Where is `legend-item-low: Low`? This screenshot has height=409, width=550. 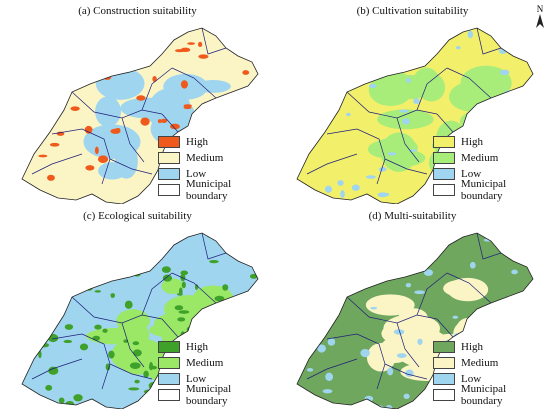 legend-item-low: Low is located at coordinates (216, 174).